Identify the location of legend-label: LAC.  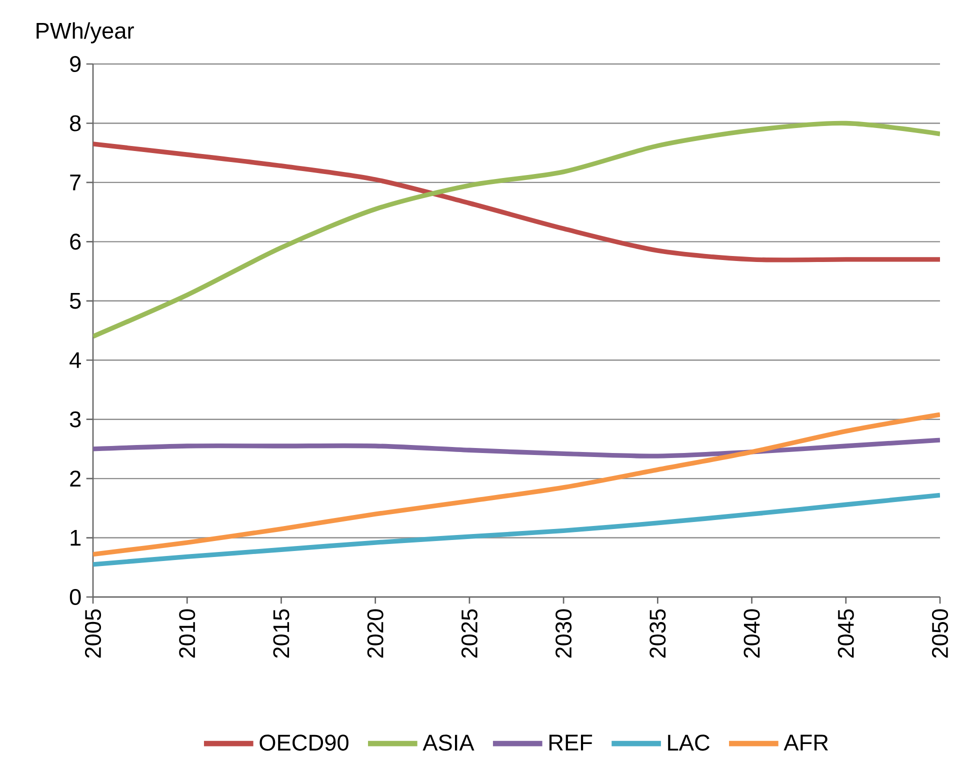
(689, 742).